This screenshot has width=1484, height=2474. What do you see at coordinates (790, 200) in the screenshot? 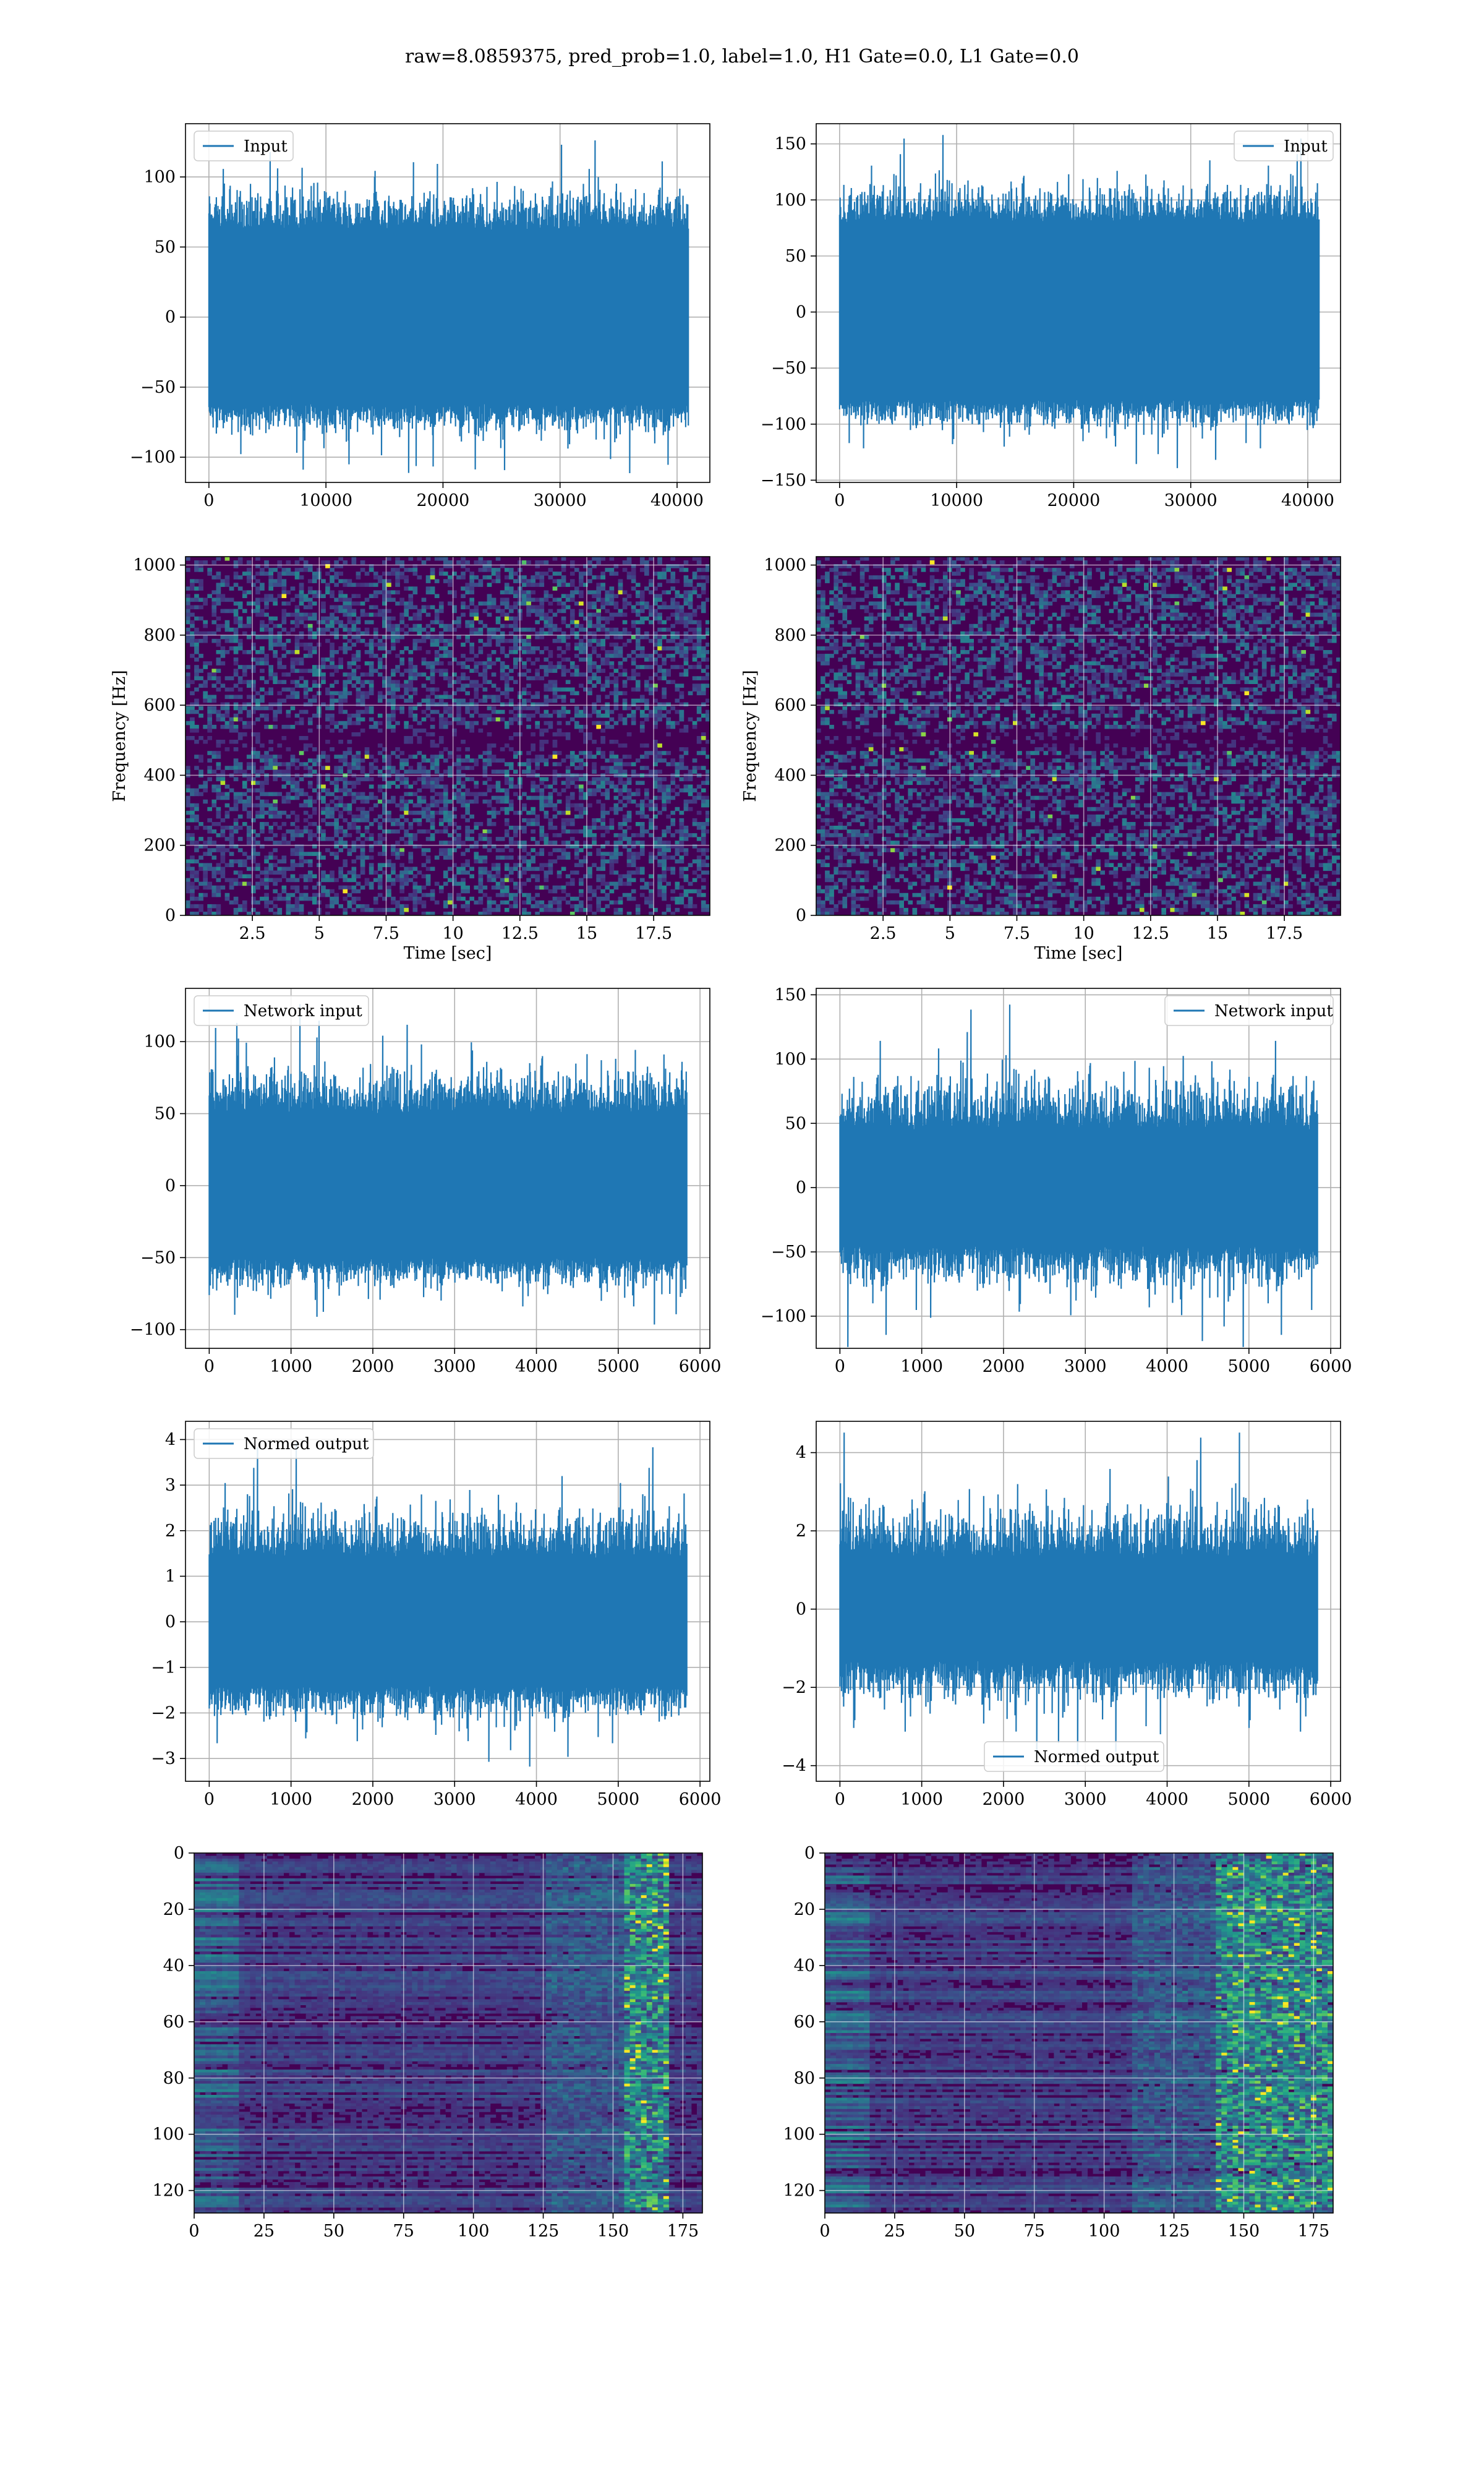
I see `l1-input-ytick-label: 100` at bounding box center [790, 200].